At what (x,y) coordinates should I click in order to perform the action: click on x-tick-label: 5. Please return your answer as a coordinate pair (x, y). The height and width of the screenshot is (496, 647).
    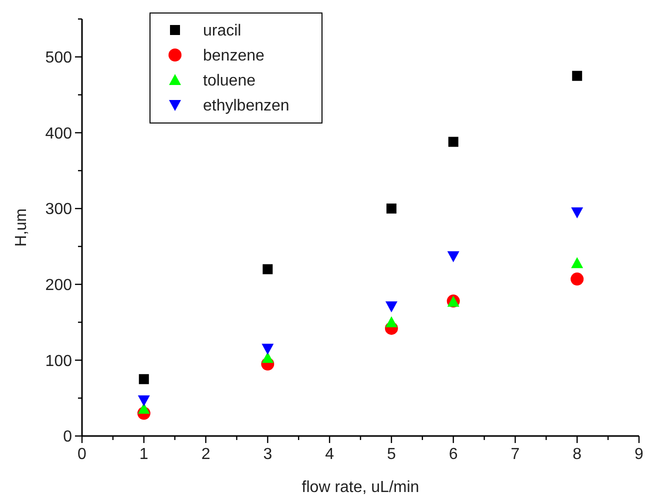
    Looking at the image, I should click on (391, 454).